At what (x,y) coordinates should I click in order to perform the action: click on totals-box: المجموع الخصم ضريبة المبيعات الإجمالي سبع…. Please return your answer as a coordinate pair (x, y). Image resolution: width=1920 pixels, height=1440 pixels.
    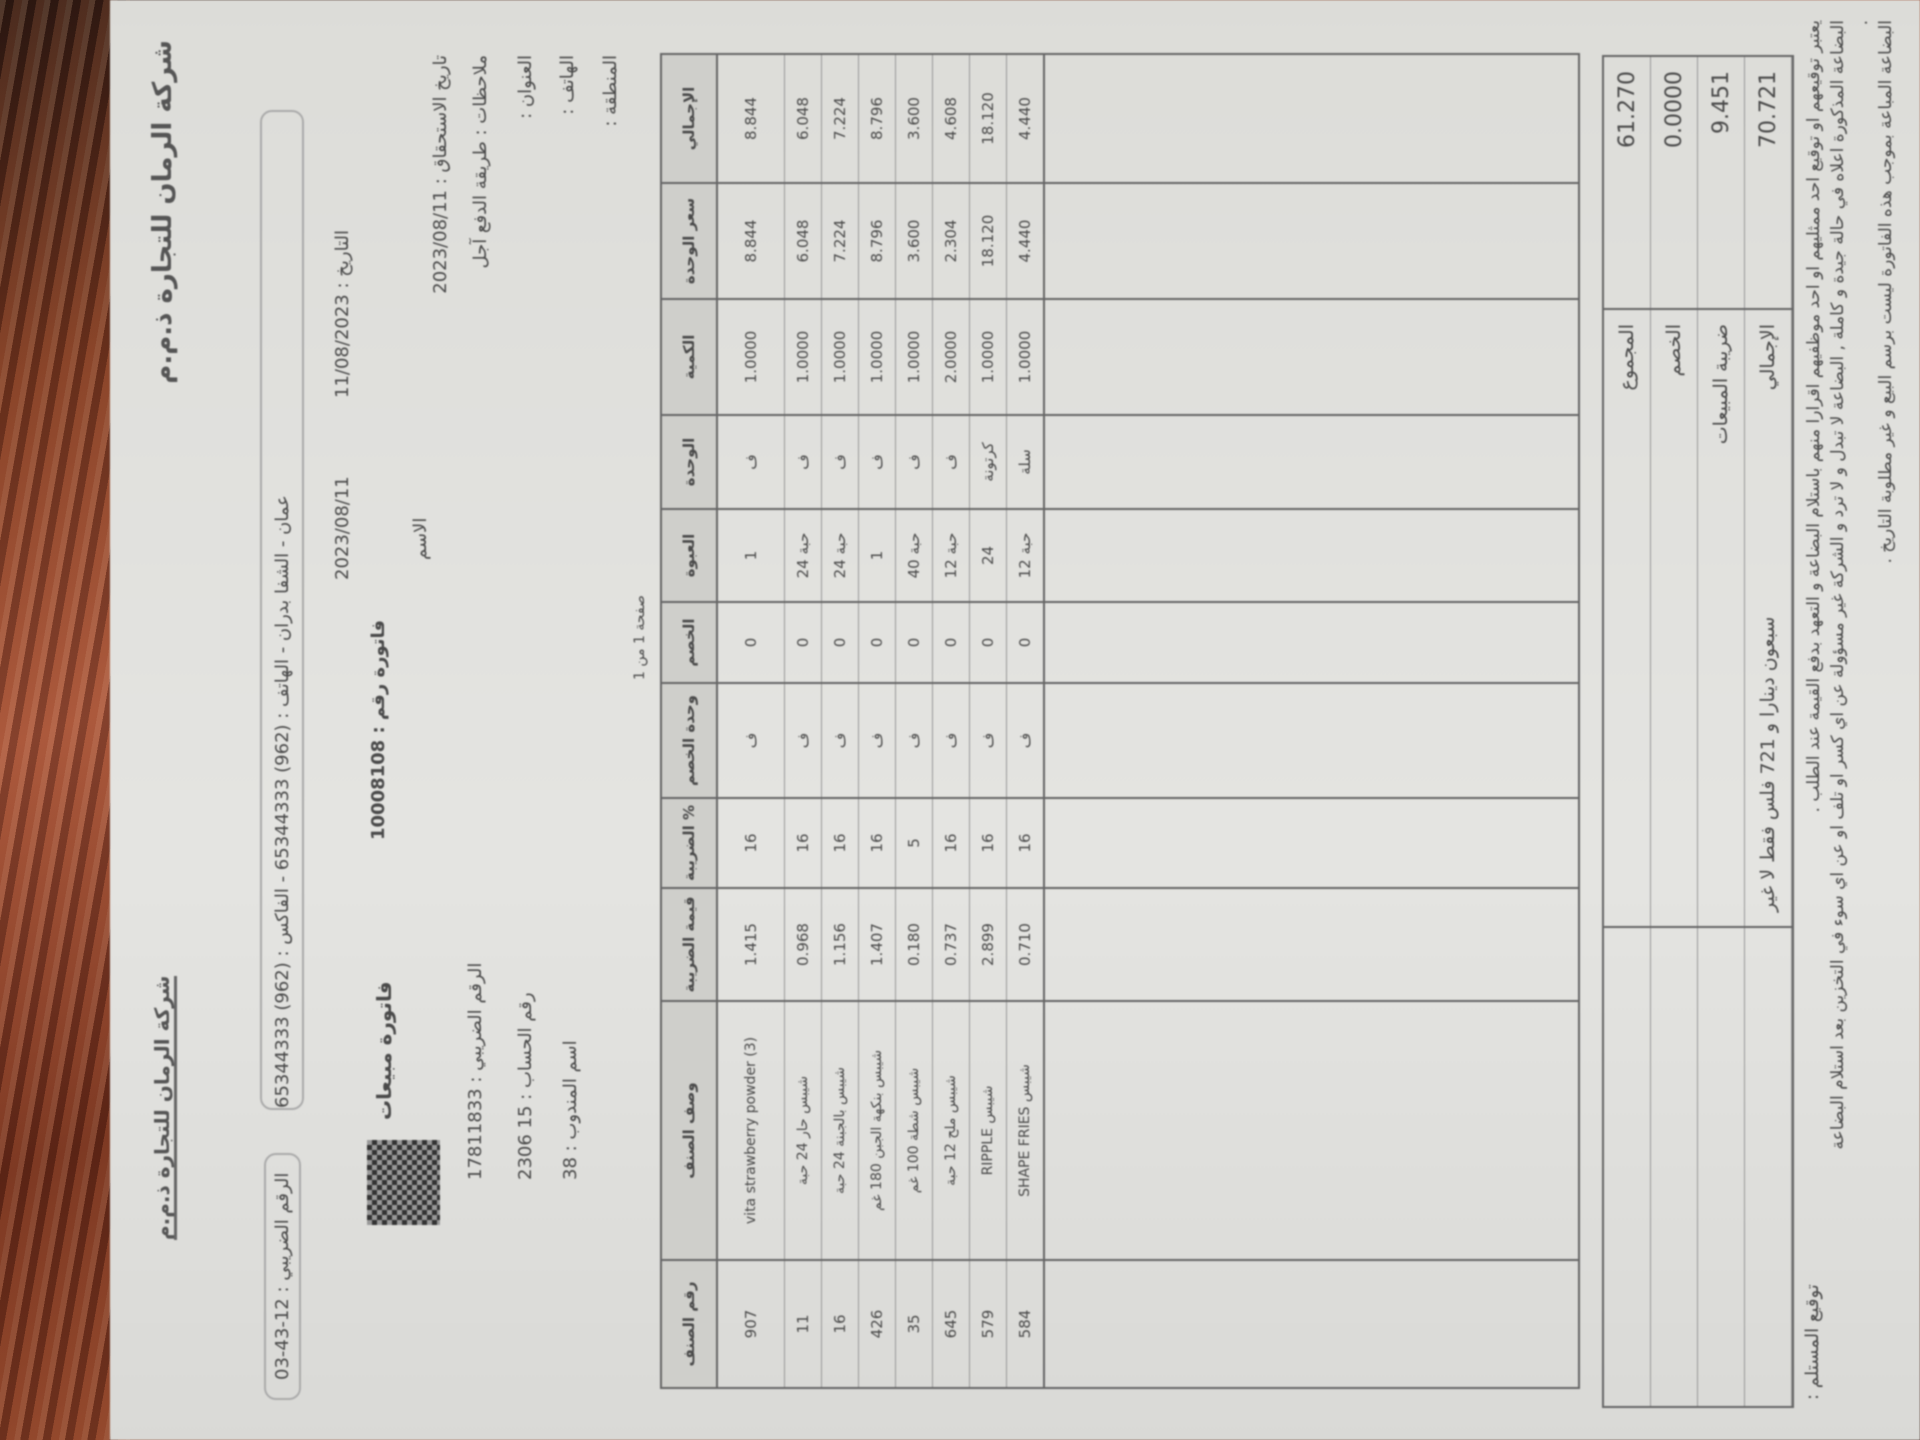
    Looking at the image, I should click on (1698, 731).